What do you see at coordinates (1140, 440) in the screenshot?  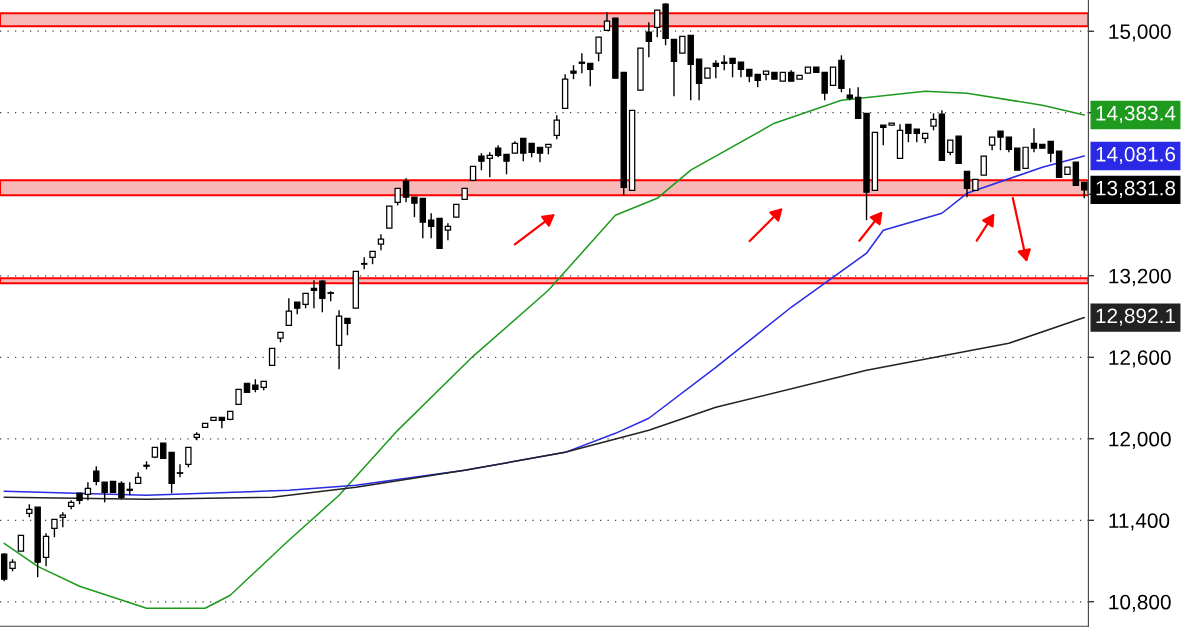 I see `y-tick-label: 12,000` at bounding box center [1140, 440].